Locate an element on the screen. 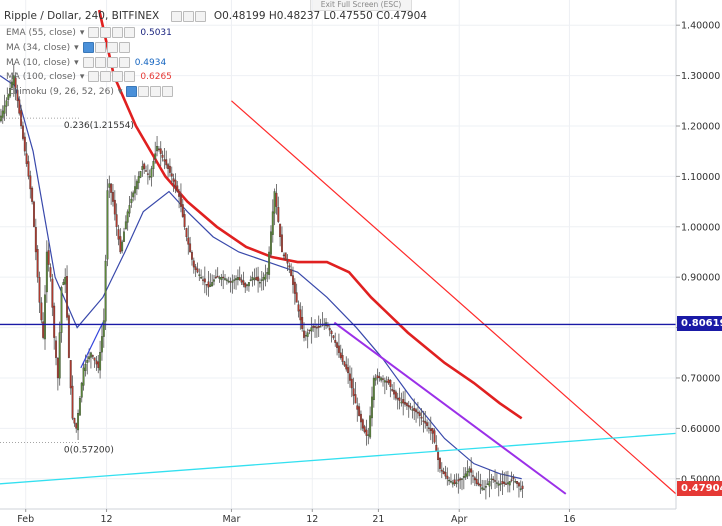  indicator-ema55: EMA (55, close) ▾ 0.5031 is located at coordinates (89, 32).